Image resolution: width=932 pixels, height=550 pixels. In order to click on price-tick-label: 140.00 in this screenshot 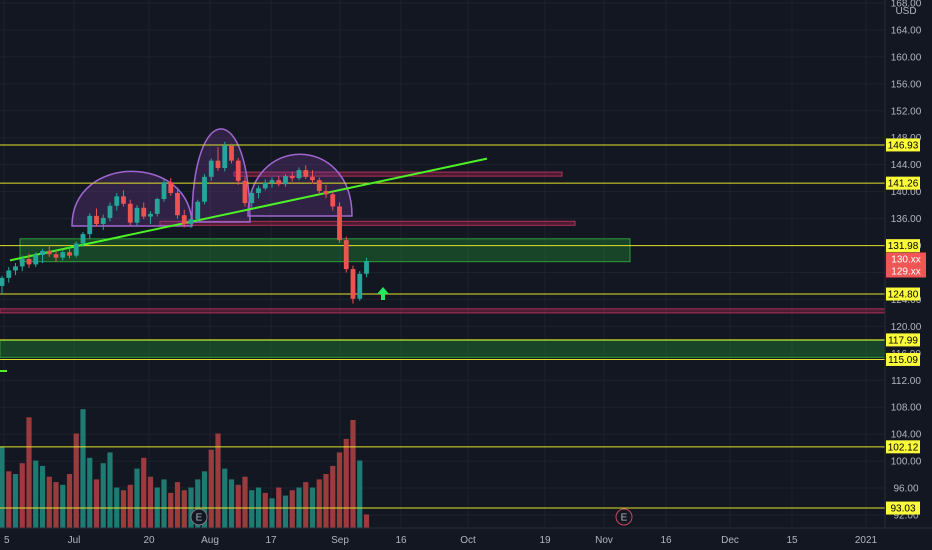, I will do `click(906, 192)`.